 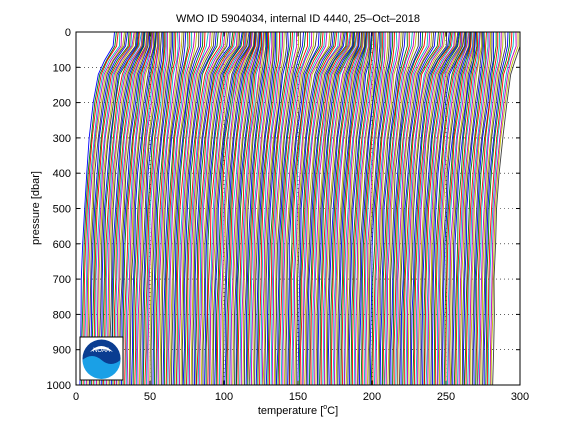 I want to click on y-tick-label: 0, so click(x=68, y=33).